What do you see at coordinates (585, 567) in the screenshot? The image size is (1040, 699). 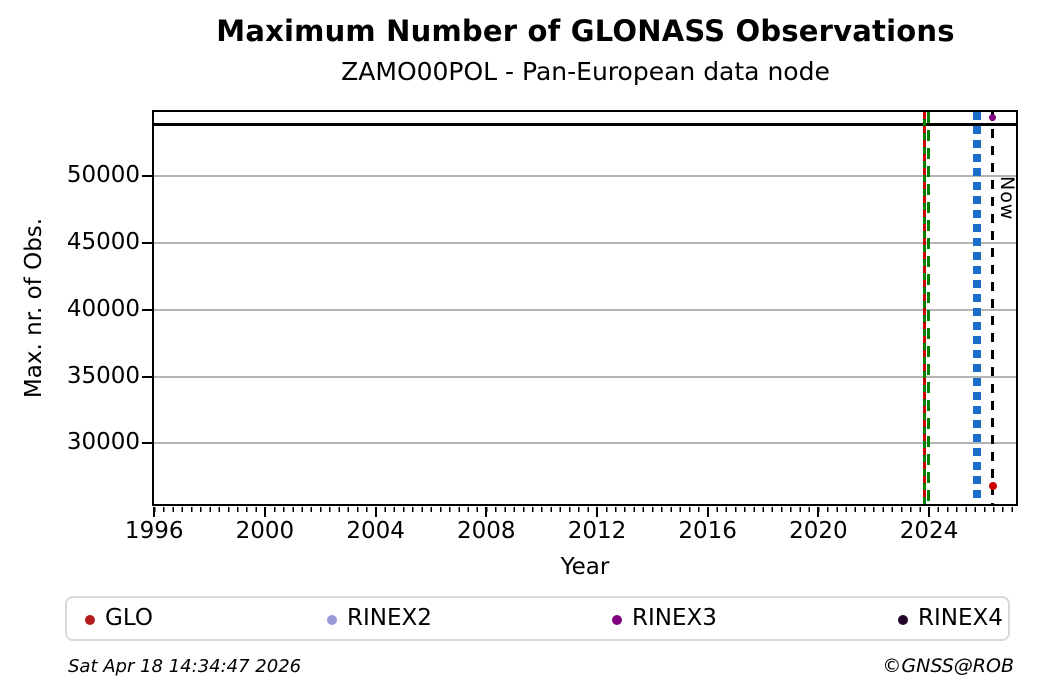 I see `x-axis-label: Year` at bounding box center [585, 567].